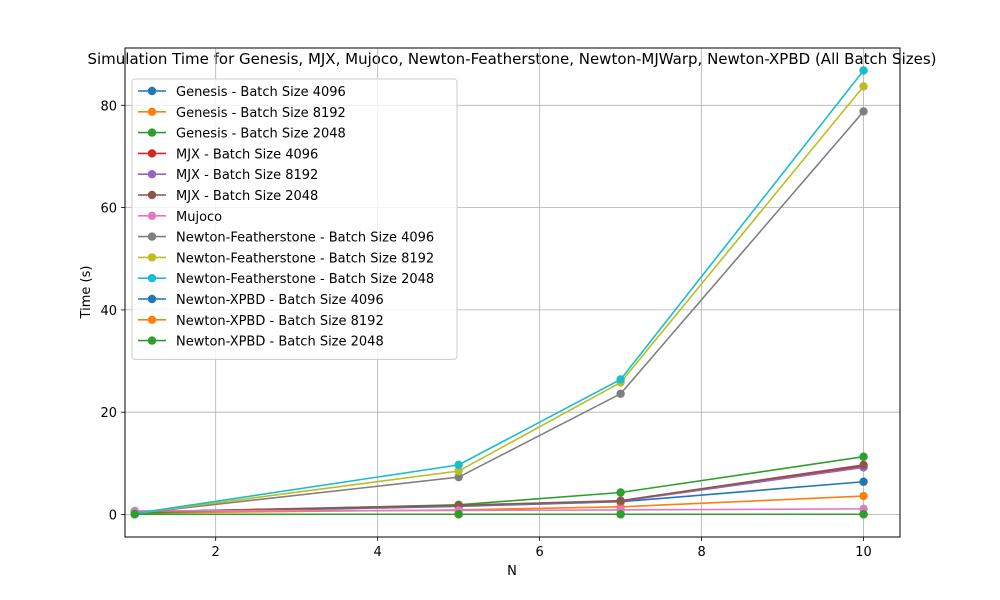 The height and width of the screenshot is (600, 1000). I want to click on legend-item: Genesis - Batch Size 8192, so click(242, 113).